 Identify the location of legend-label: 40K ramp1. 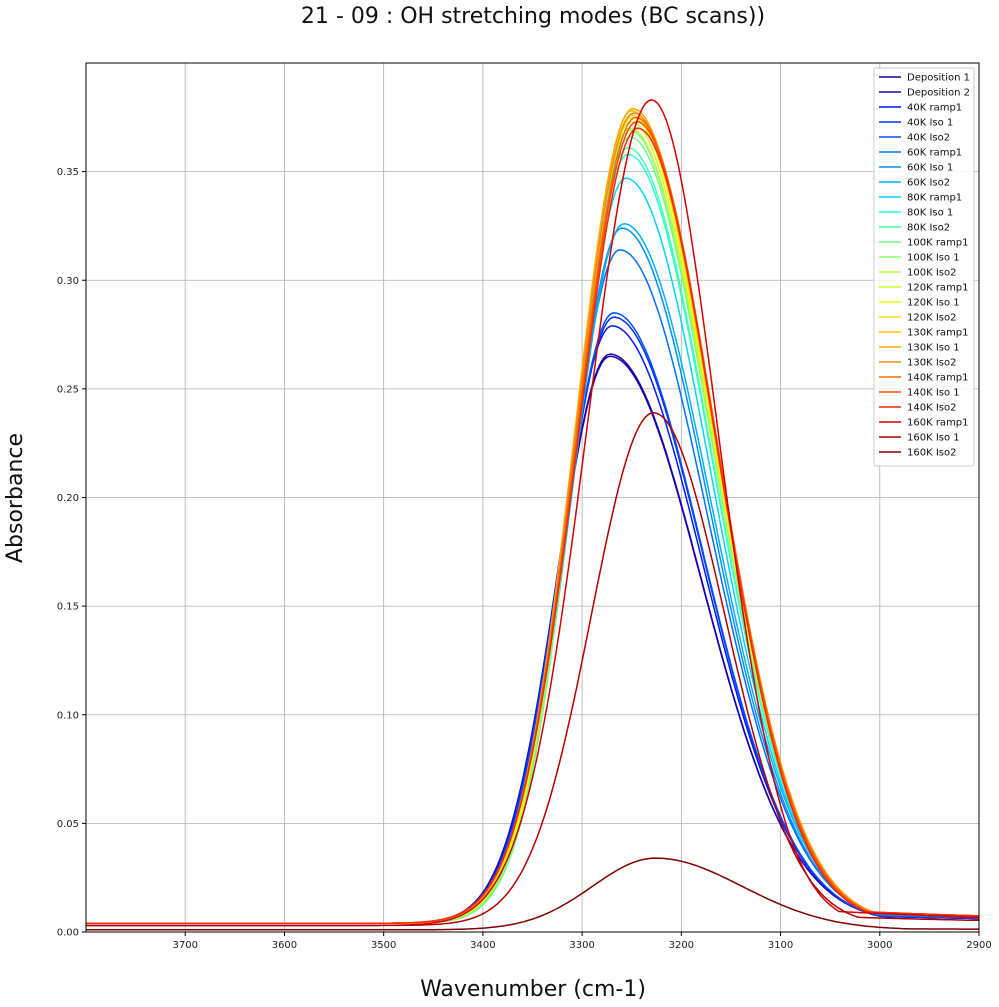
(934, 108).